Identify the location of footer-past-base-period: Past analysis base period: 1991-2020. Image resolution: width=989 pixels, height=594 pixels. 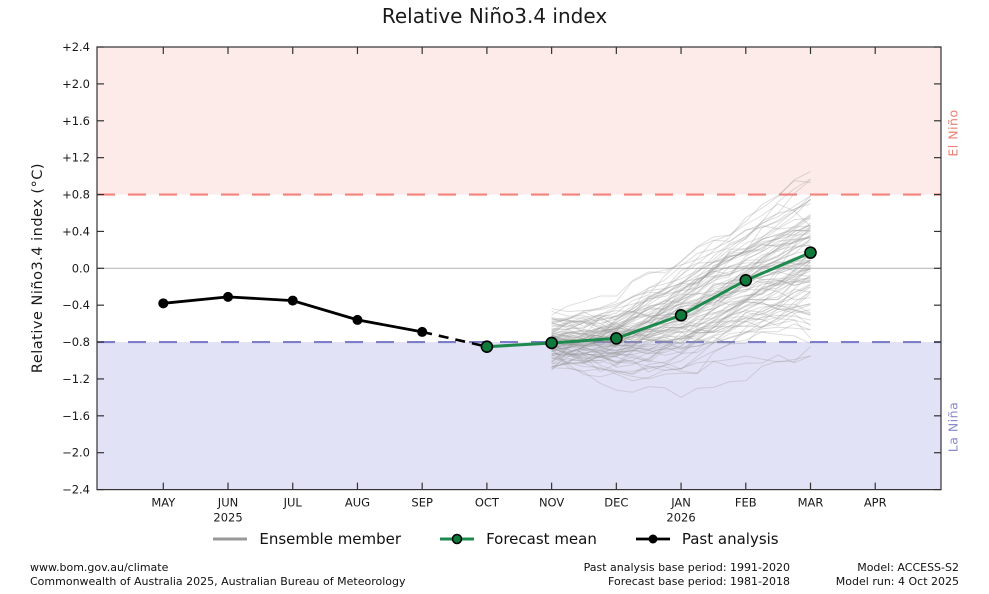
(686, 567).